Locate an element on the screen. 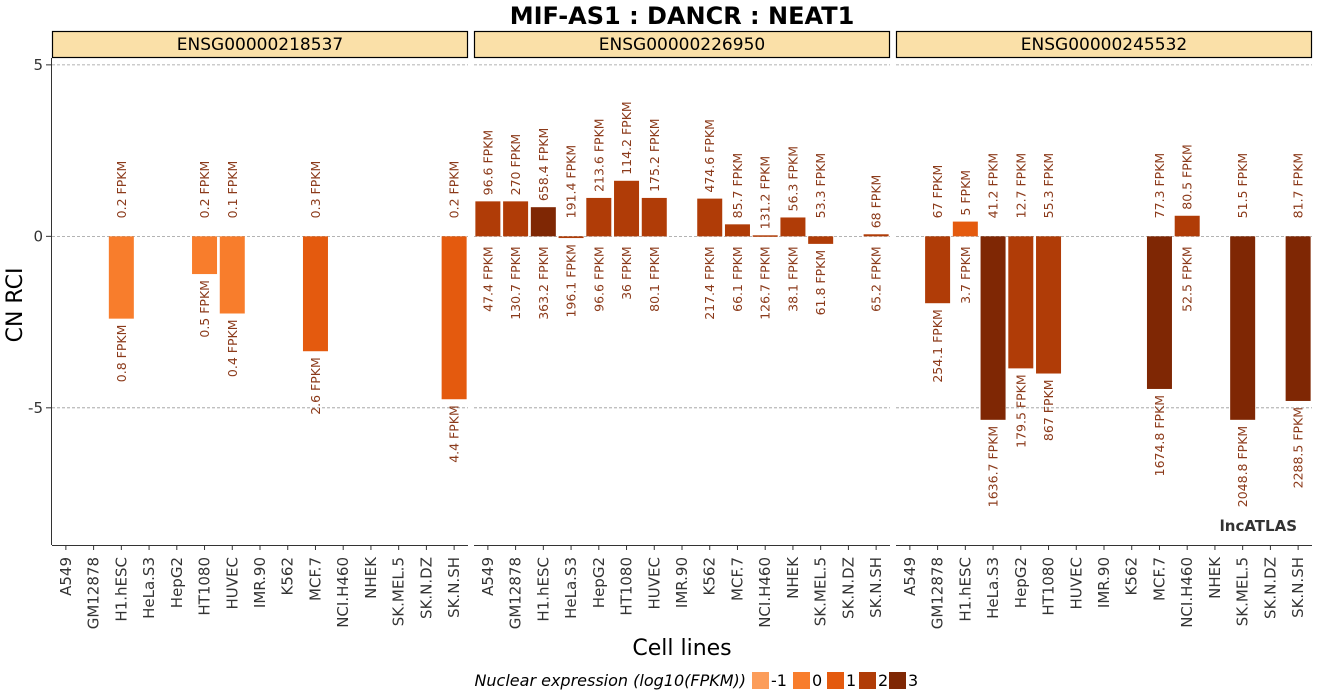  bar-label-cytoplasm: 175.2 FPKM is located at coordinates (654, 154).